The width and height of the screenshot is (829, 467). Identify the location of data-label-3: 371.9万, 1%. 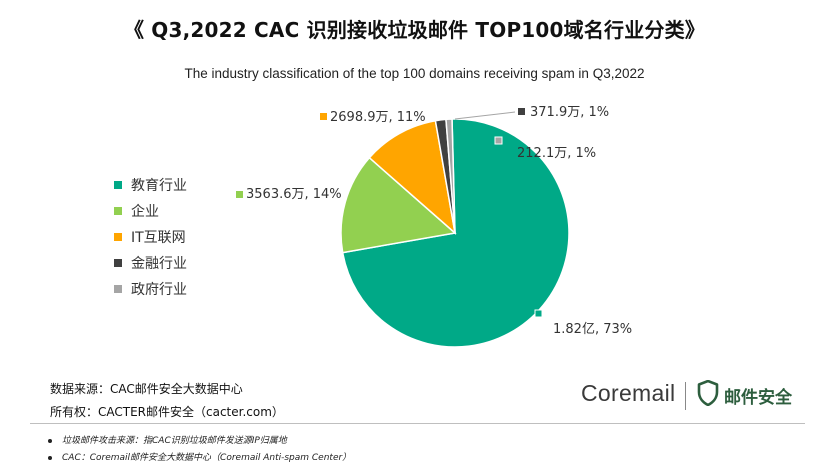
(569, 112).